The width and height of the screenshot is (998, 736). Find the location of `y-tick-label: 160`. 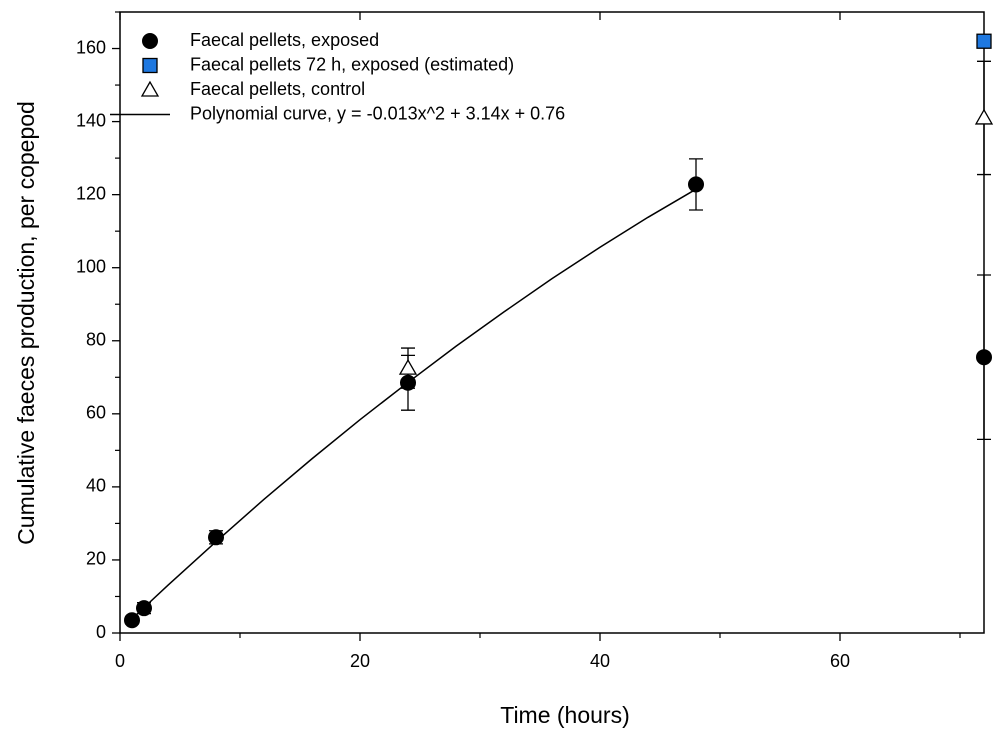

y-tick-label: 160 is located at coordinates (91, 47).